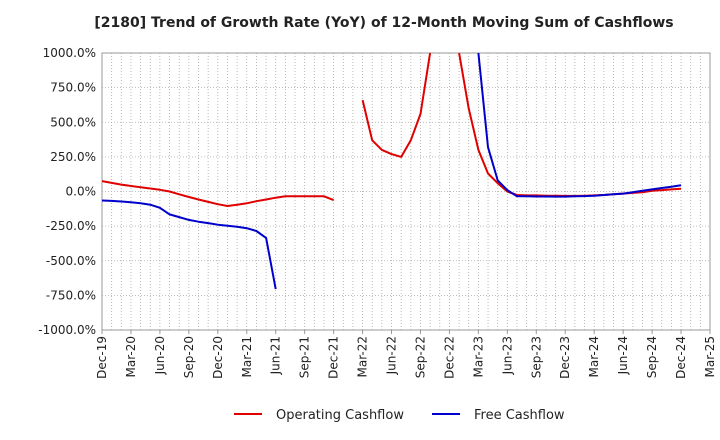 This screenshot has height=440, width=720. What do you see at coordinates (623, 355) in the screenshot?
I see `x-tick-label: Jun-24` at bounding box center [623, 355].